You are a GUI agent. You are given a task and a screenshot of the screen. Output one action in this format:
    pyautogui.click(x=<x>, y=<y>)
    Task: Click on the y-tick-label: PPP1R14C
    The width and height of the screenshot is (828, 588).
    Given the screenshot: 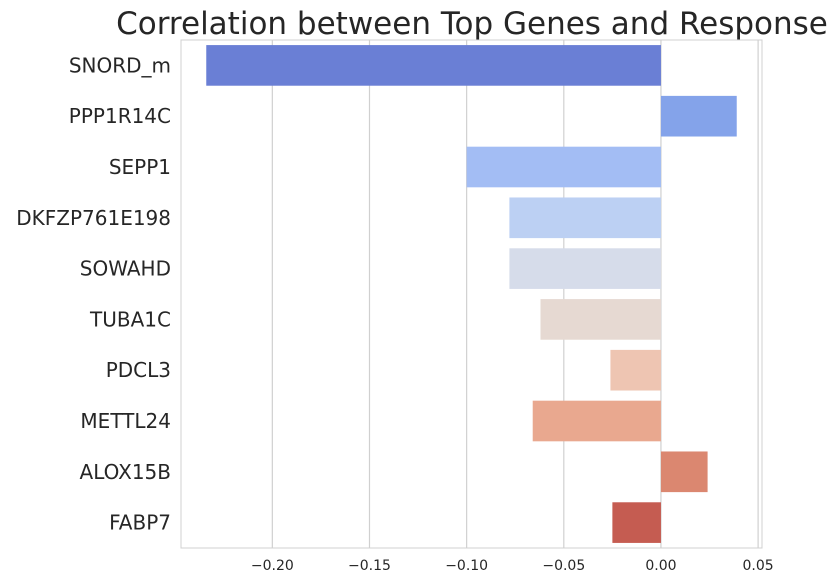 What is the action you would take?
    pyautogui.click(x=120, y=116)
    